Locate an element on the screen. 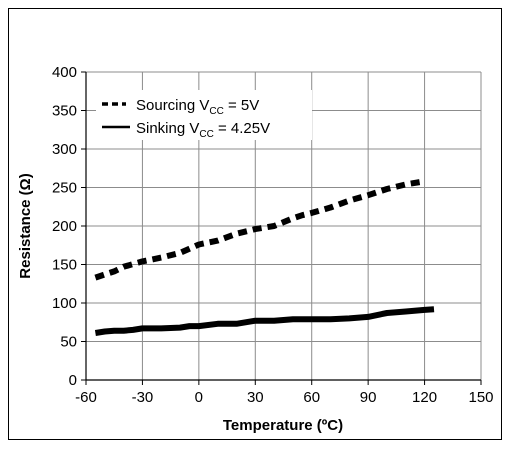 This screenshot has width=513, height=451. y-tick-label: 250 is located at coordinates (64, 188).